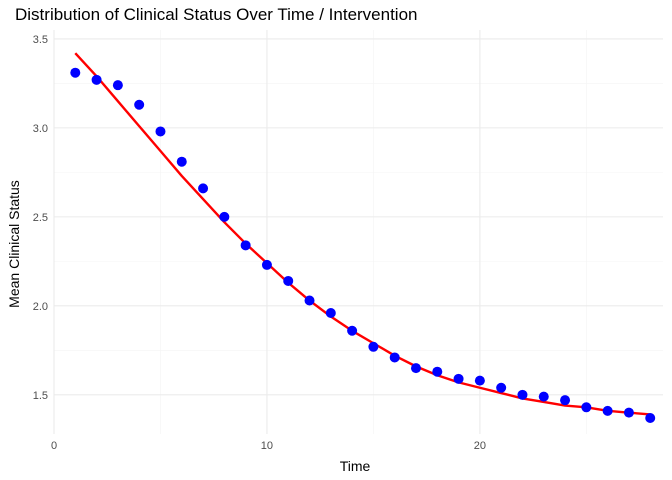 The width and height of the screenshot is (672, 480). I want to click on x-tick-label: 20, so click(480, 446).